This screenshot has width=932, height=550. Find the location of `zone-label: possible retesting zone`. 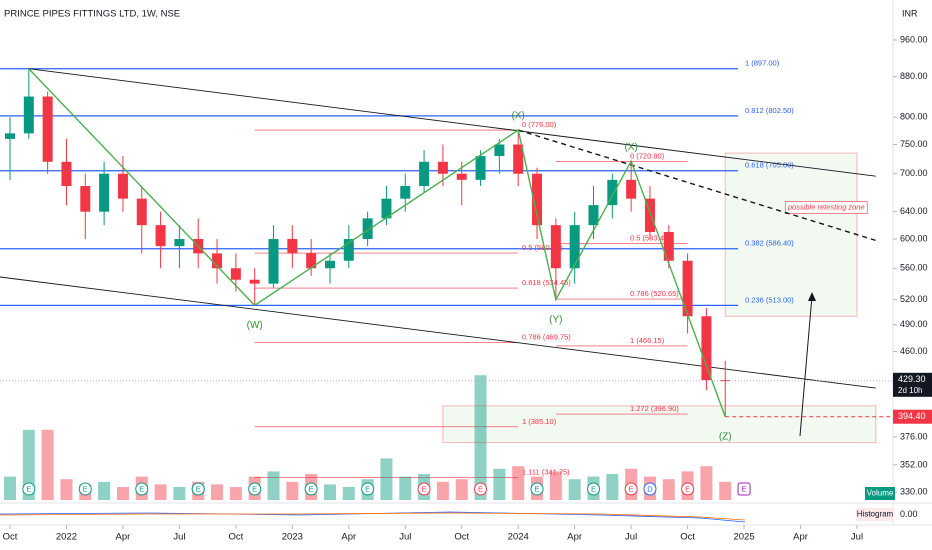

zone-label: possible retesting zone is located at coordinates (826, 207).